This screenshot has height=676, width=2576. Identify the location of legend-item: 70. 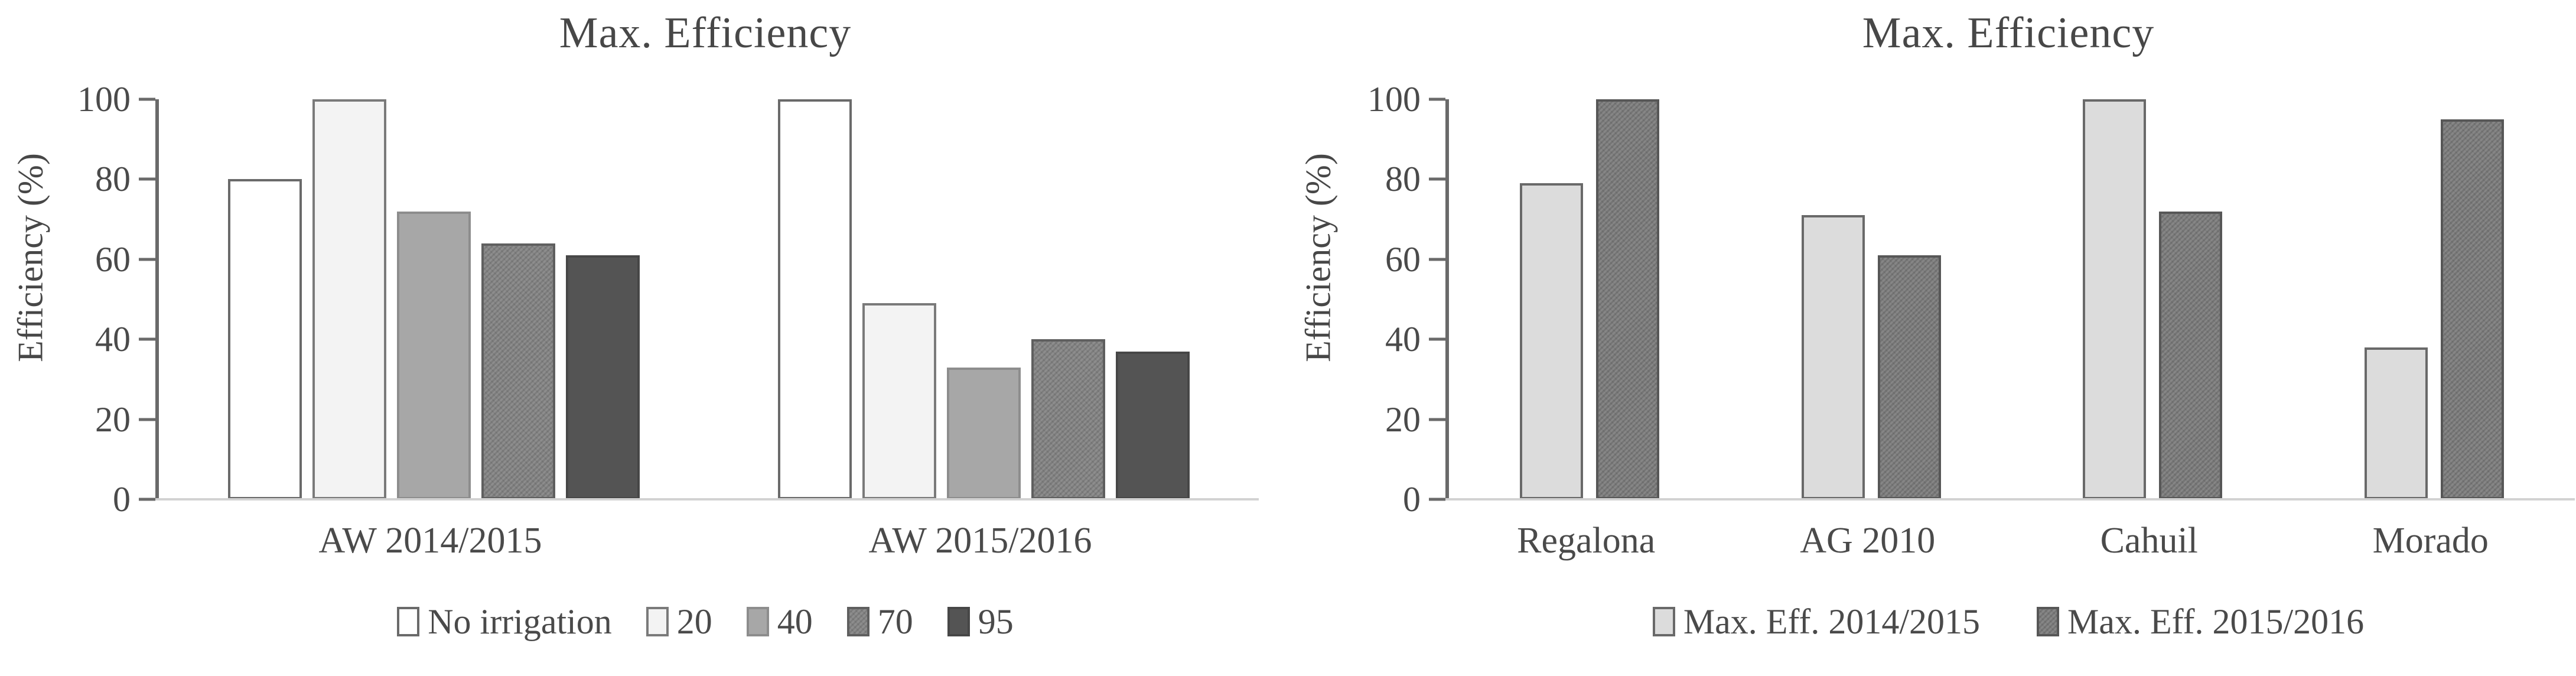
(879, 621).